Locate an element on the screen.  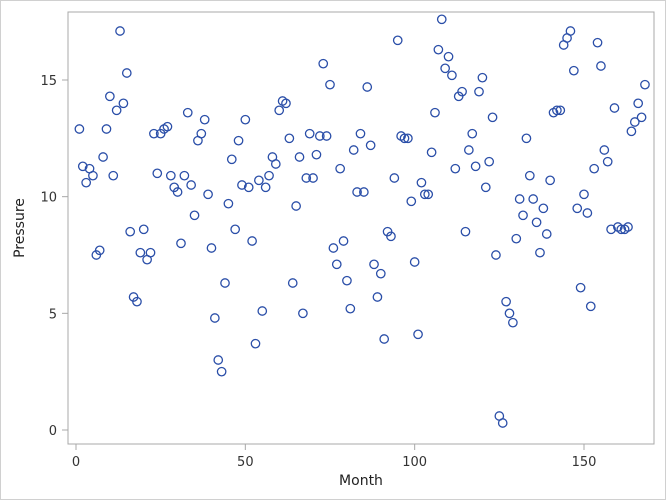
y-tick-label: 15 is located at coordinates (48, 81).